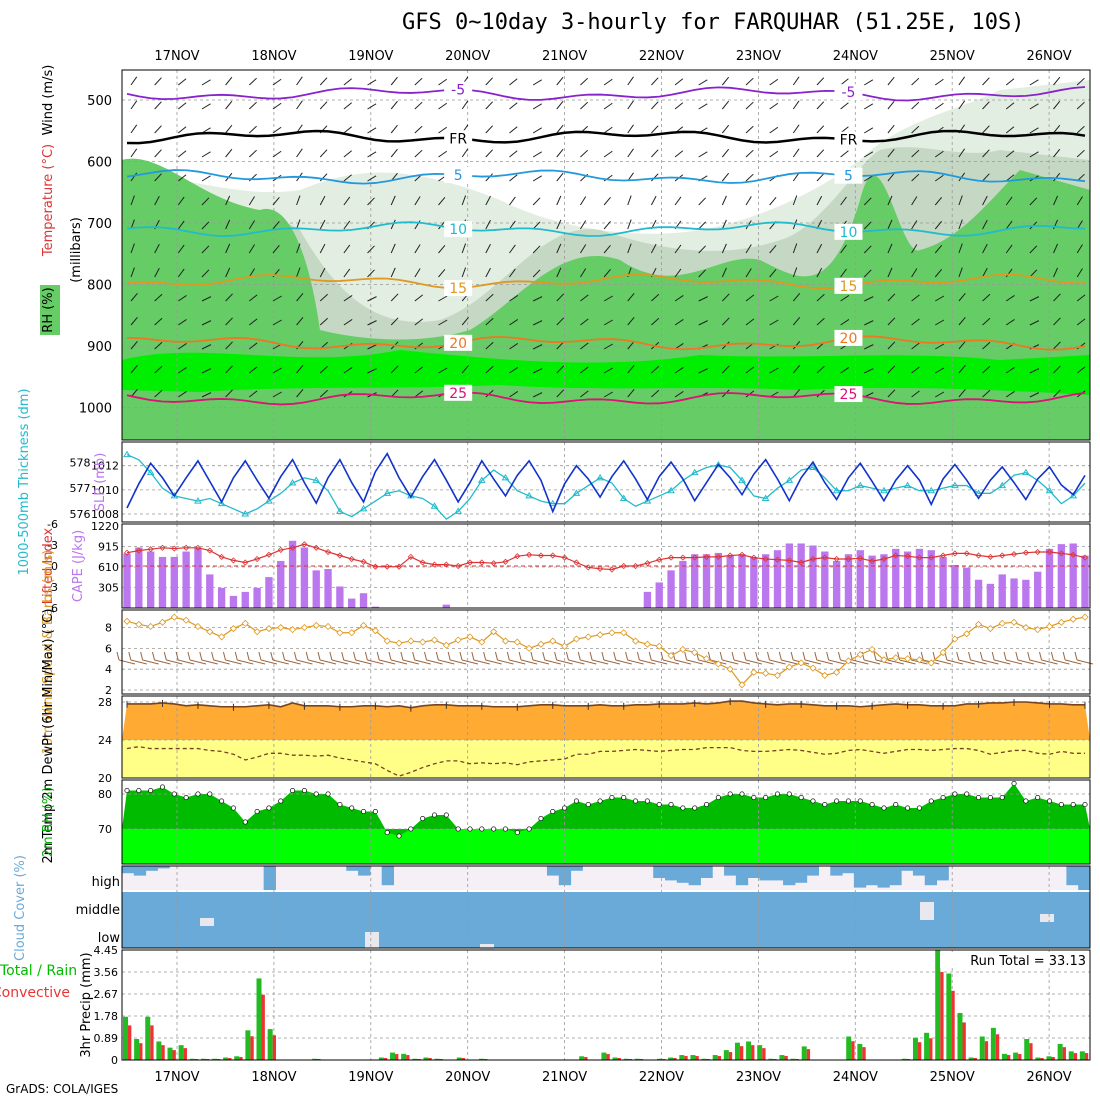  Describe the element at coordinates (106, 950) in the screenshot. I see `precip-tick-label: 4.45` at that location.